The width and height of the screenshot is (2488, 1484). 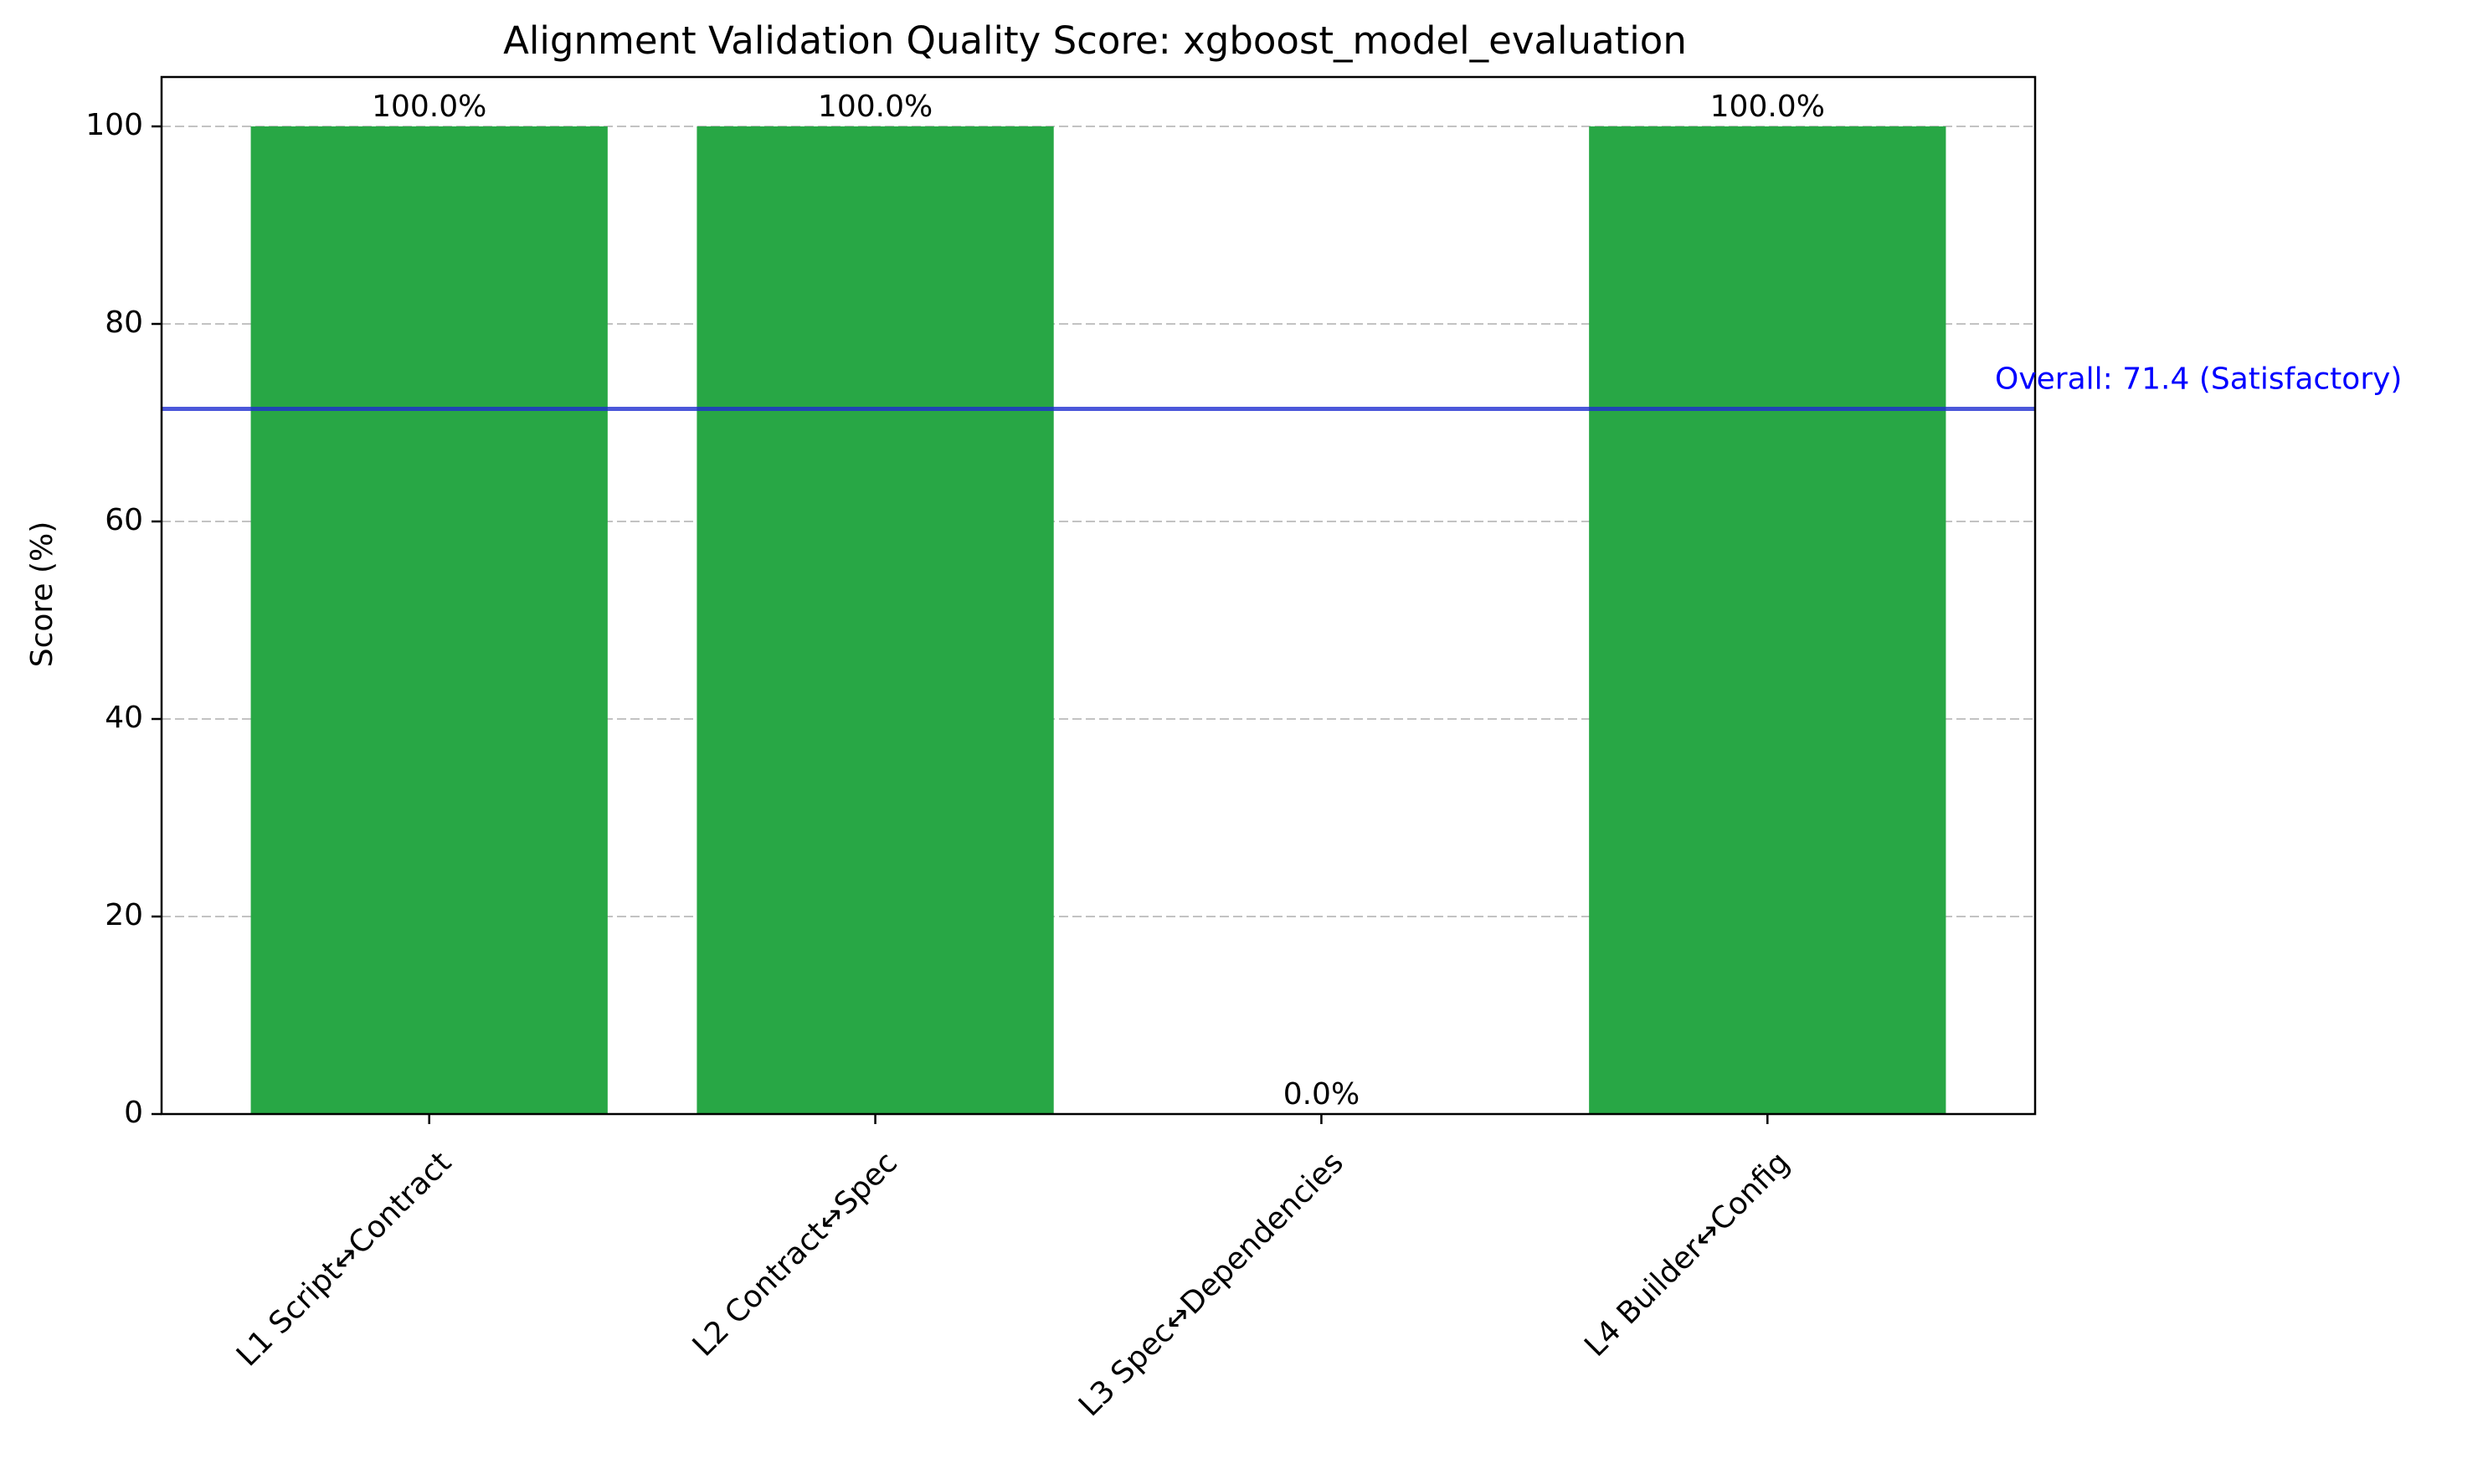 I want to click on y-tick-label: 60, so click(x=124, y=520).